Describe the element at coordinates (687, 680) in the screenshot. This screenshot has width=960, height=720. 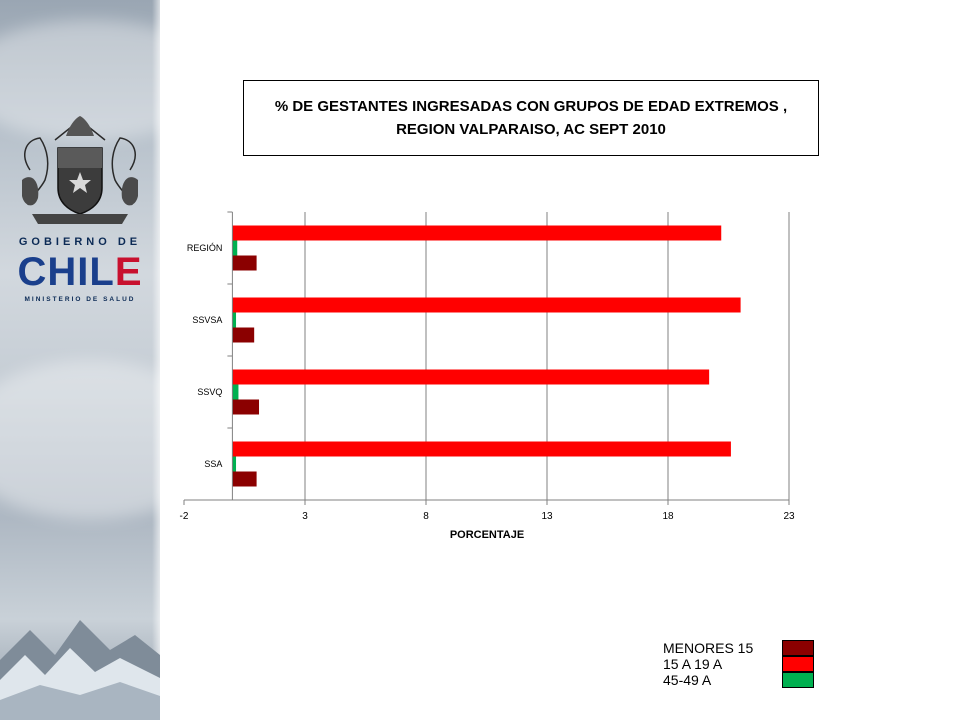
I see `legend-label: 45-49 A` at that location.